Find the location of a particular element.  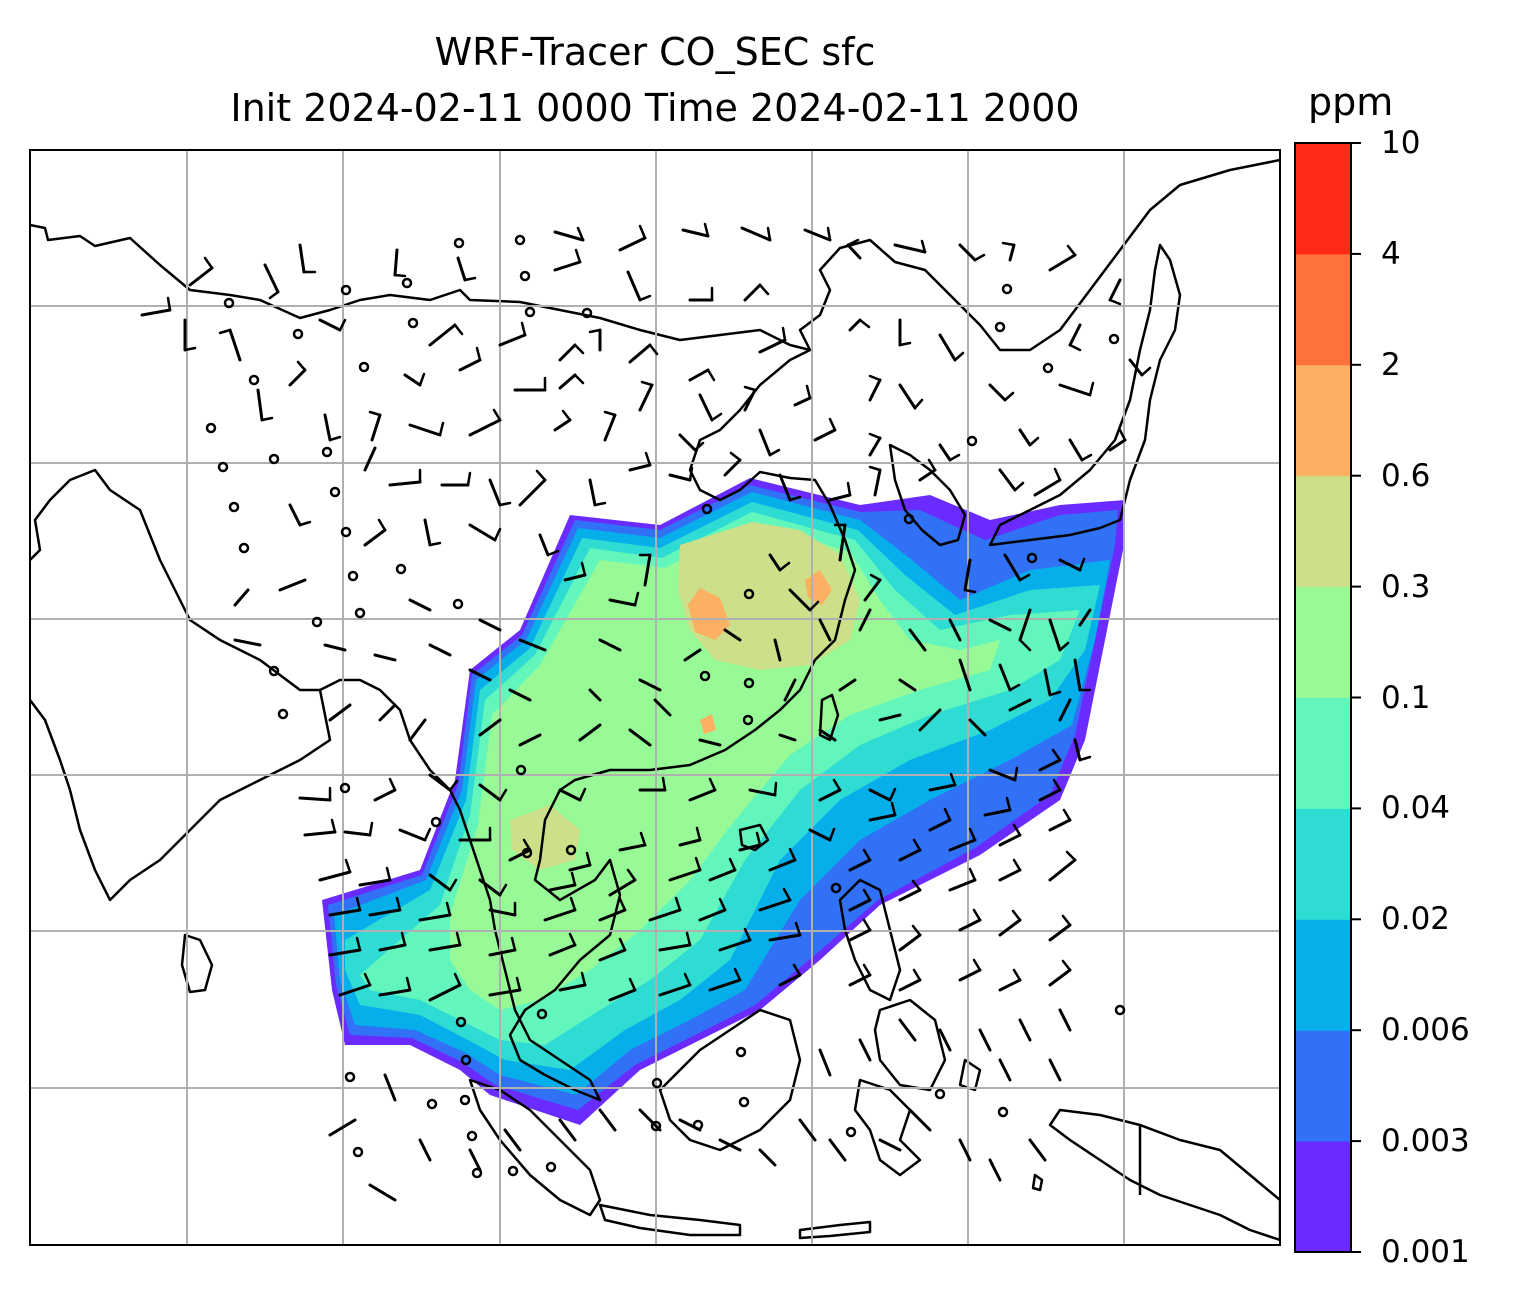

colorbar-tick-label: 0.3 is located at coordinates (1406, 586).